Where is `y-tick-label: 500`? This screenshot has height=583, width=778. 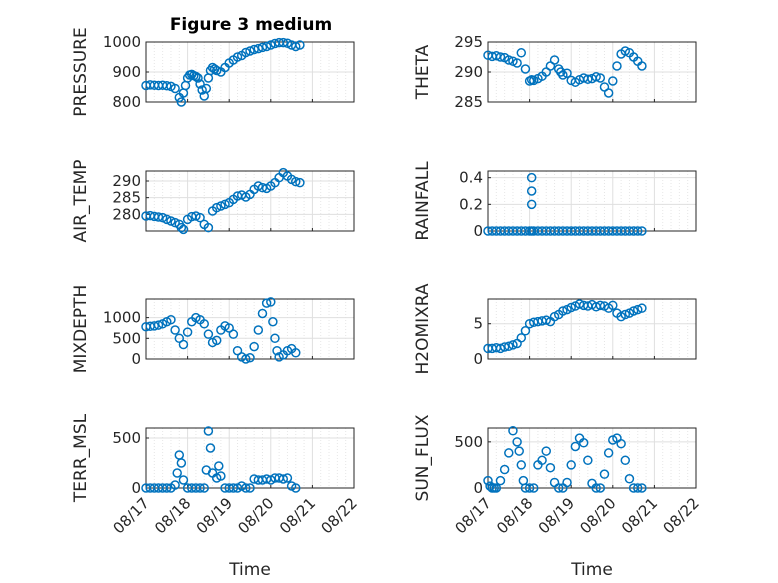 y-tick-label: 500 is located at coordinates (126, 338).